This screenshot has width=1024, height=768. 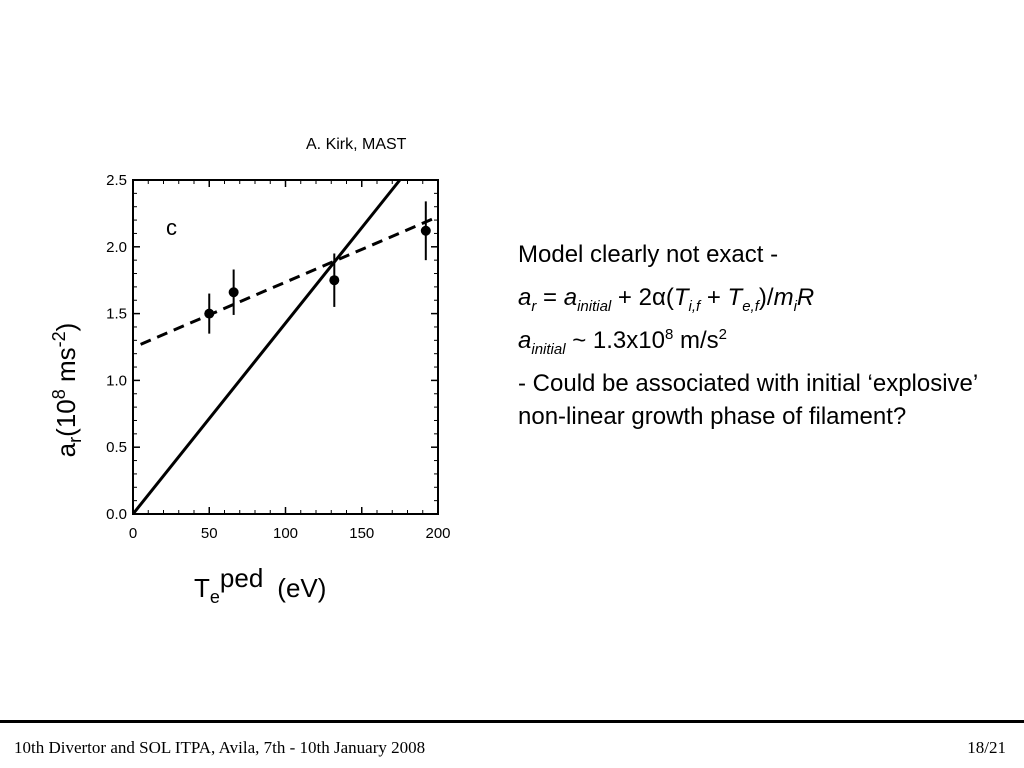 What do you see at coordinates (116, 447) in the screenshot?
I see `y-tick-label-1: 0.5` at bounding box center [116, 447].